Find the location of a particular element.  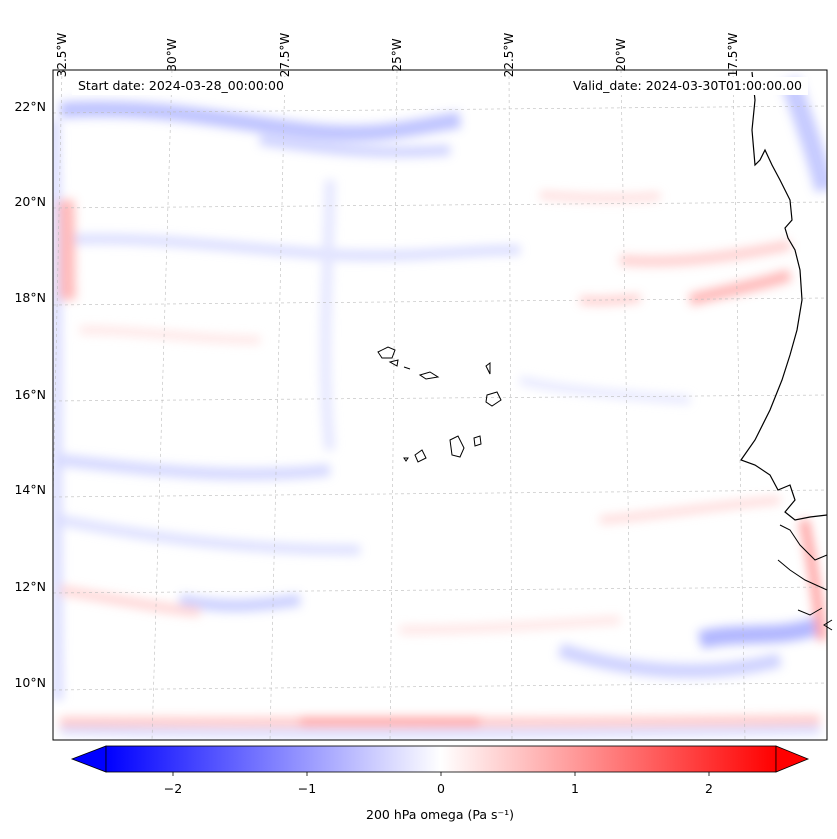

colorbar-tick-label: −2 is located at coordinates (173, 788).